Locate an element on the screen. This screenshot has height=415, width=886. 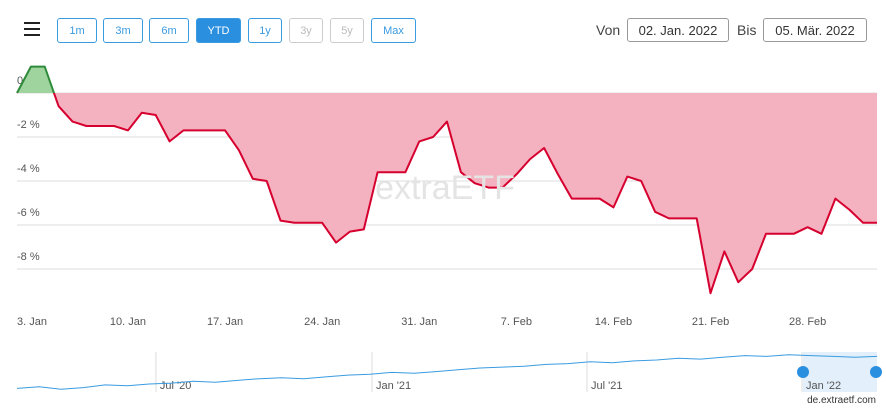
menu-icon is located at coordinates (32, 30).